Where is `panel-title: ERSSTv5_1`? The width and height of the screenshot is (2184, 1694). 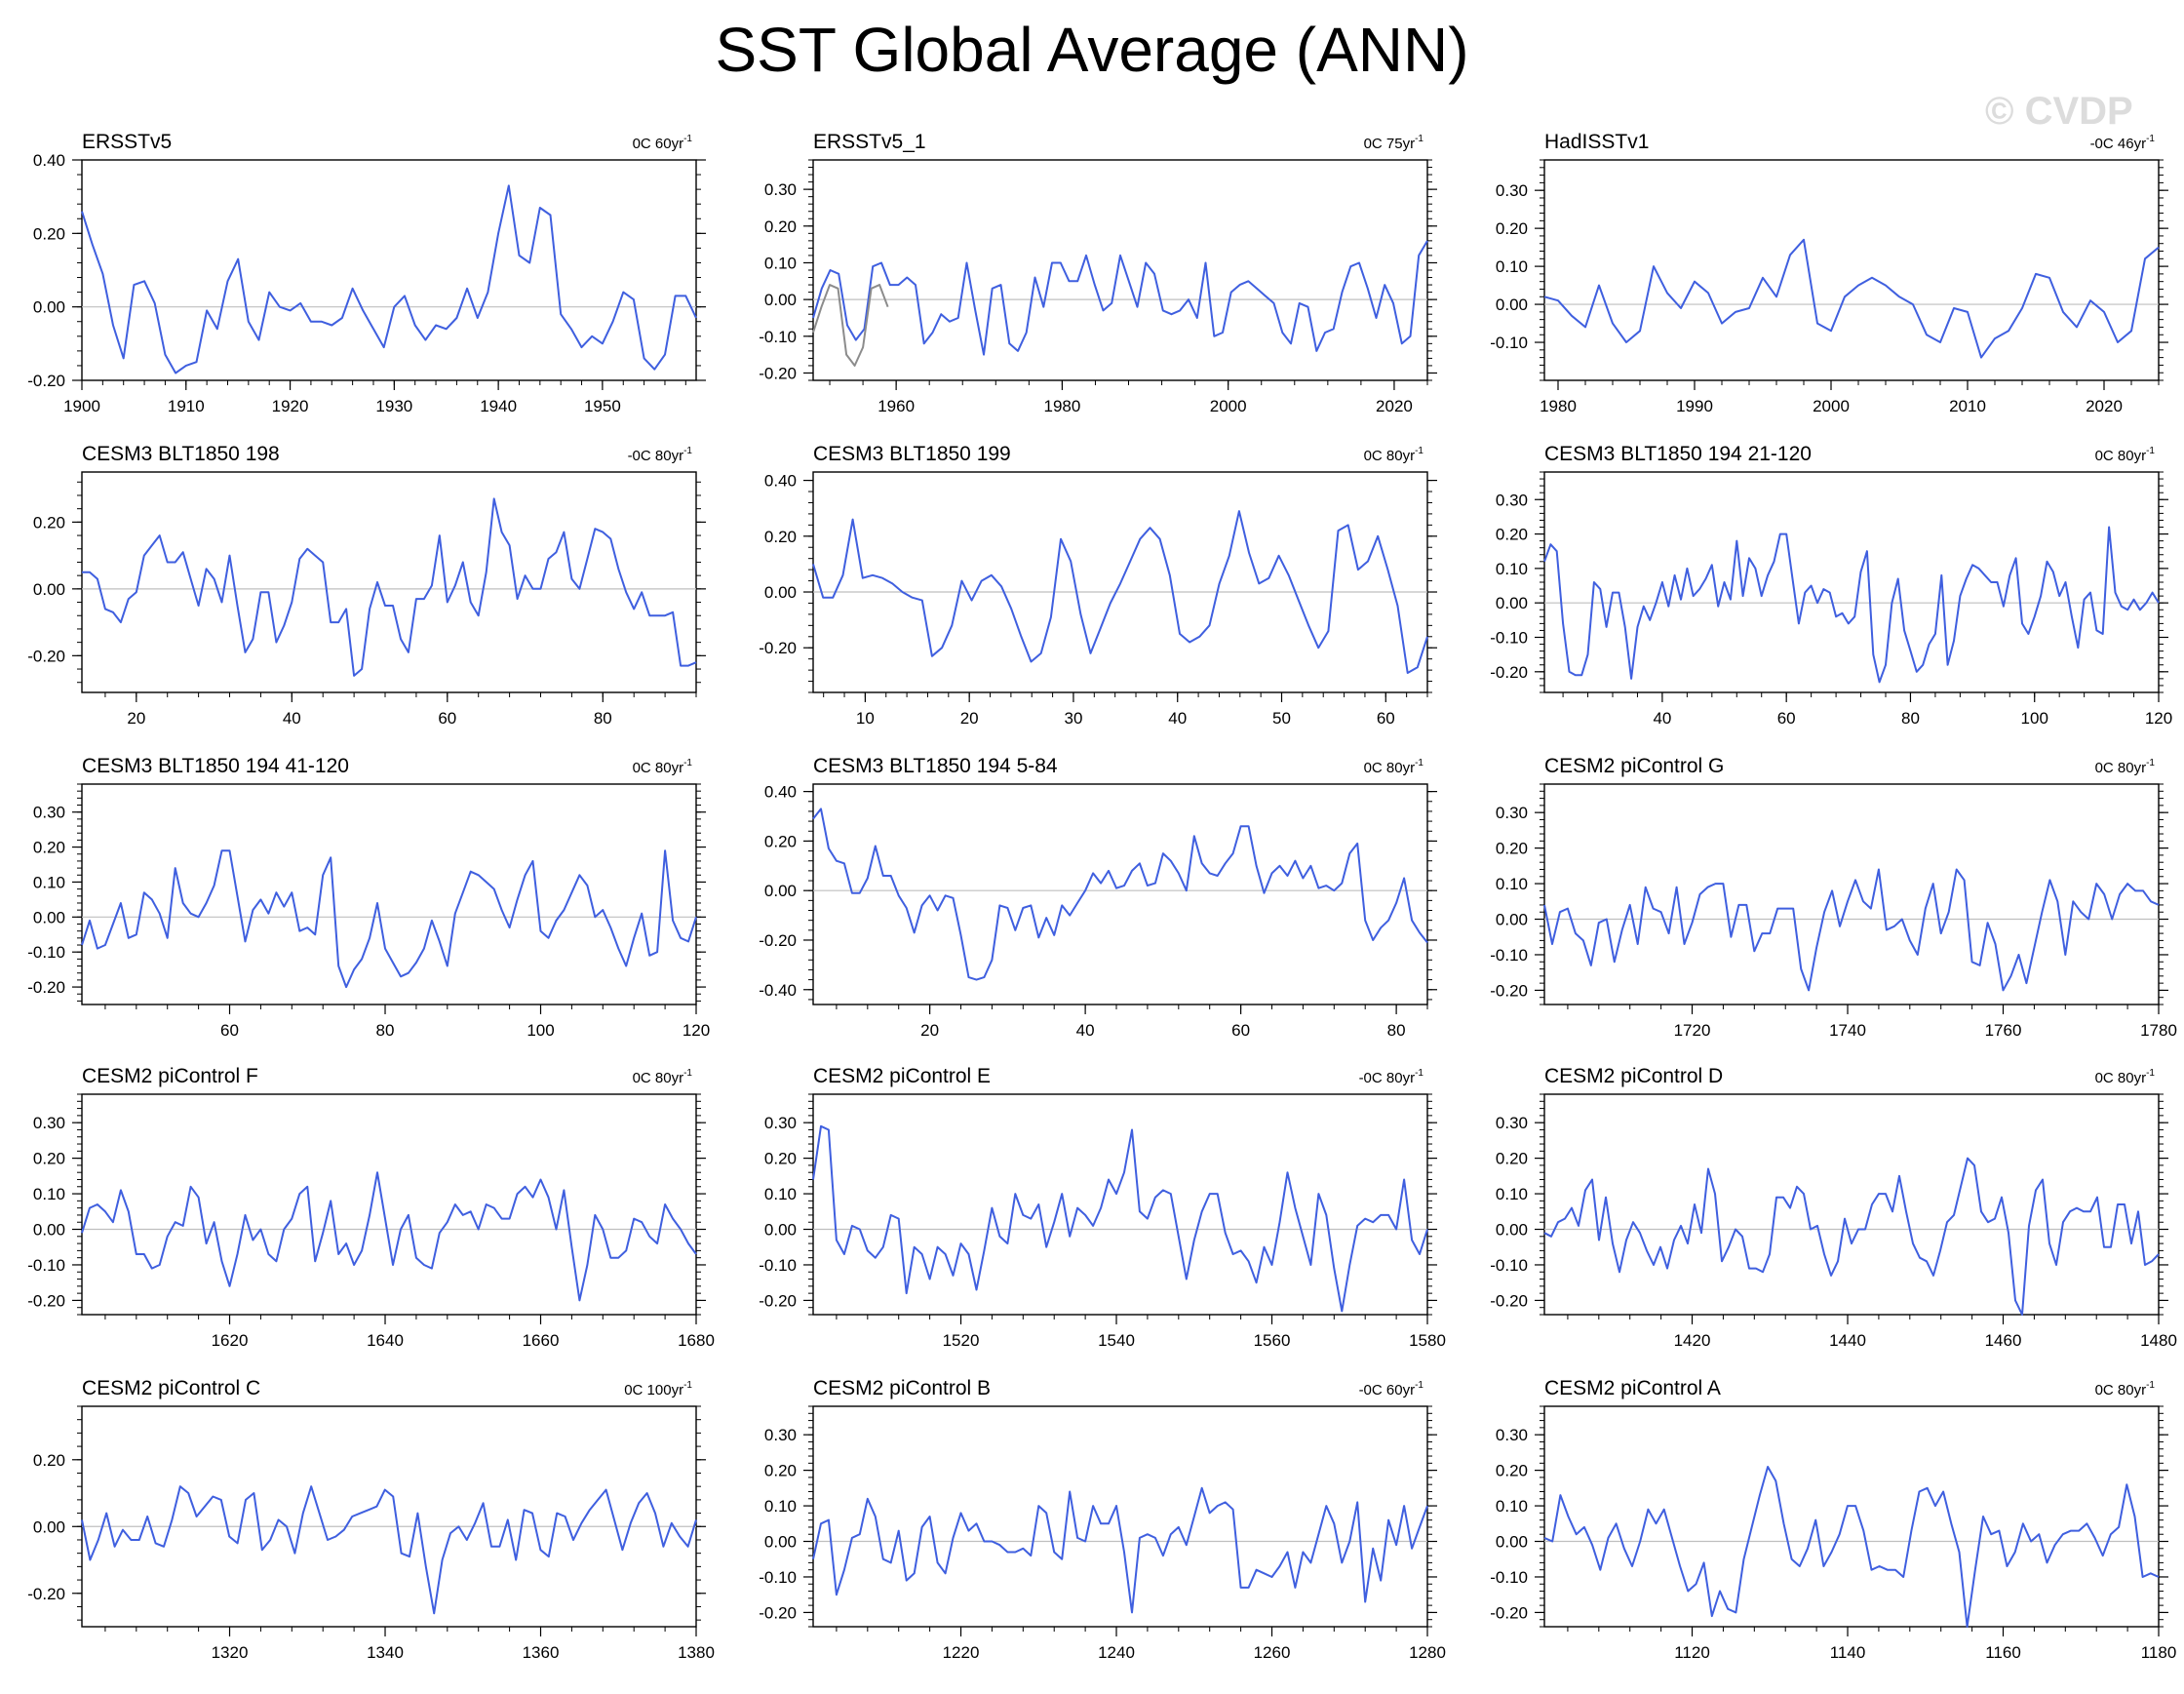
panel-title: ERSSTv5_1 is located at coordinates (869, 142).